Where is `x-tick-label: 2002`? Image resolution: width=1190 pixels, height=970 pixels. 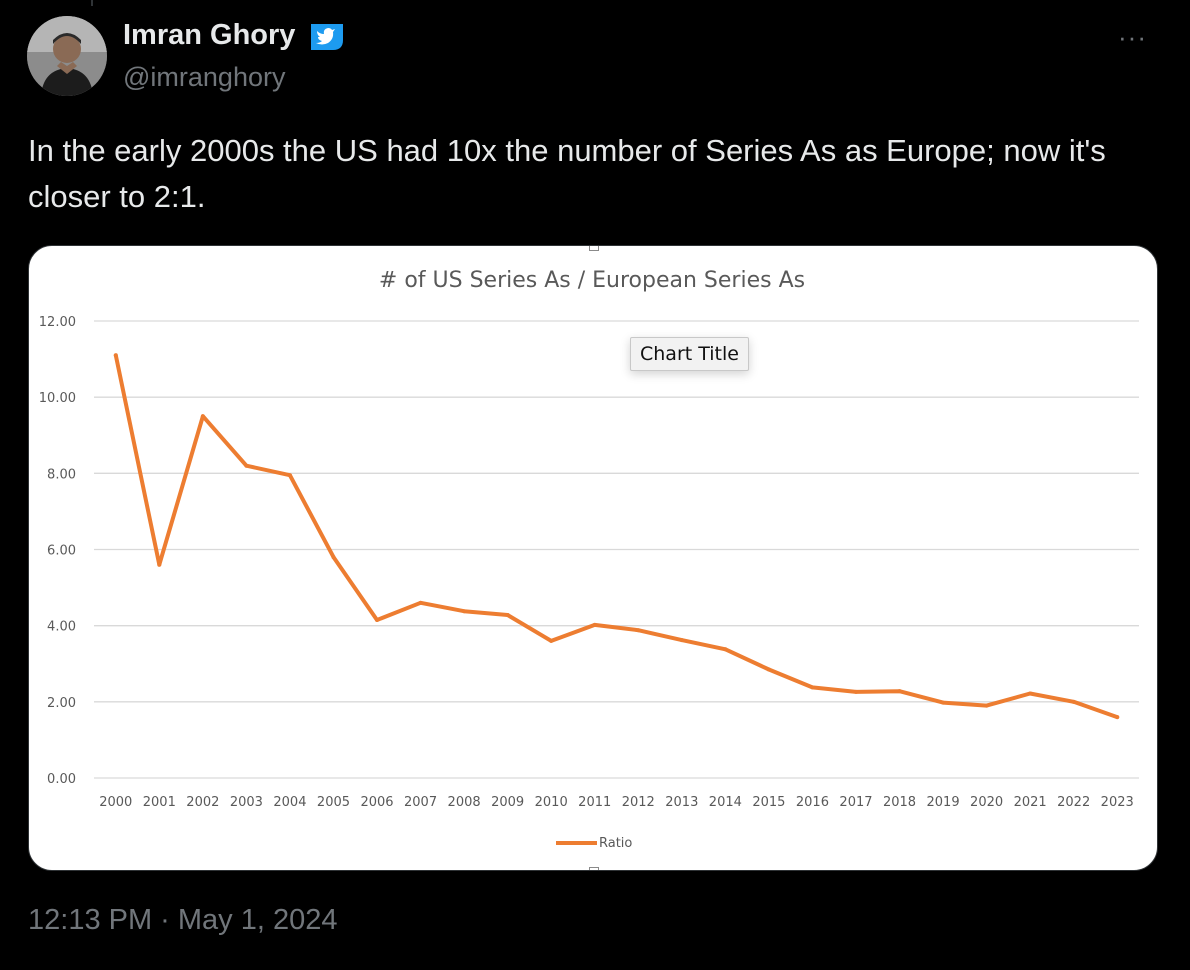 x-tick-label: 2002 is located at coordinates (202, 802).